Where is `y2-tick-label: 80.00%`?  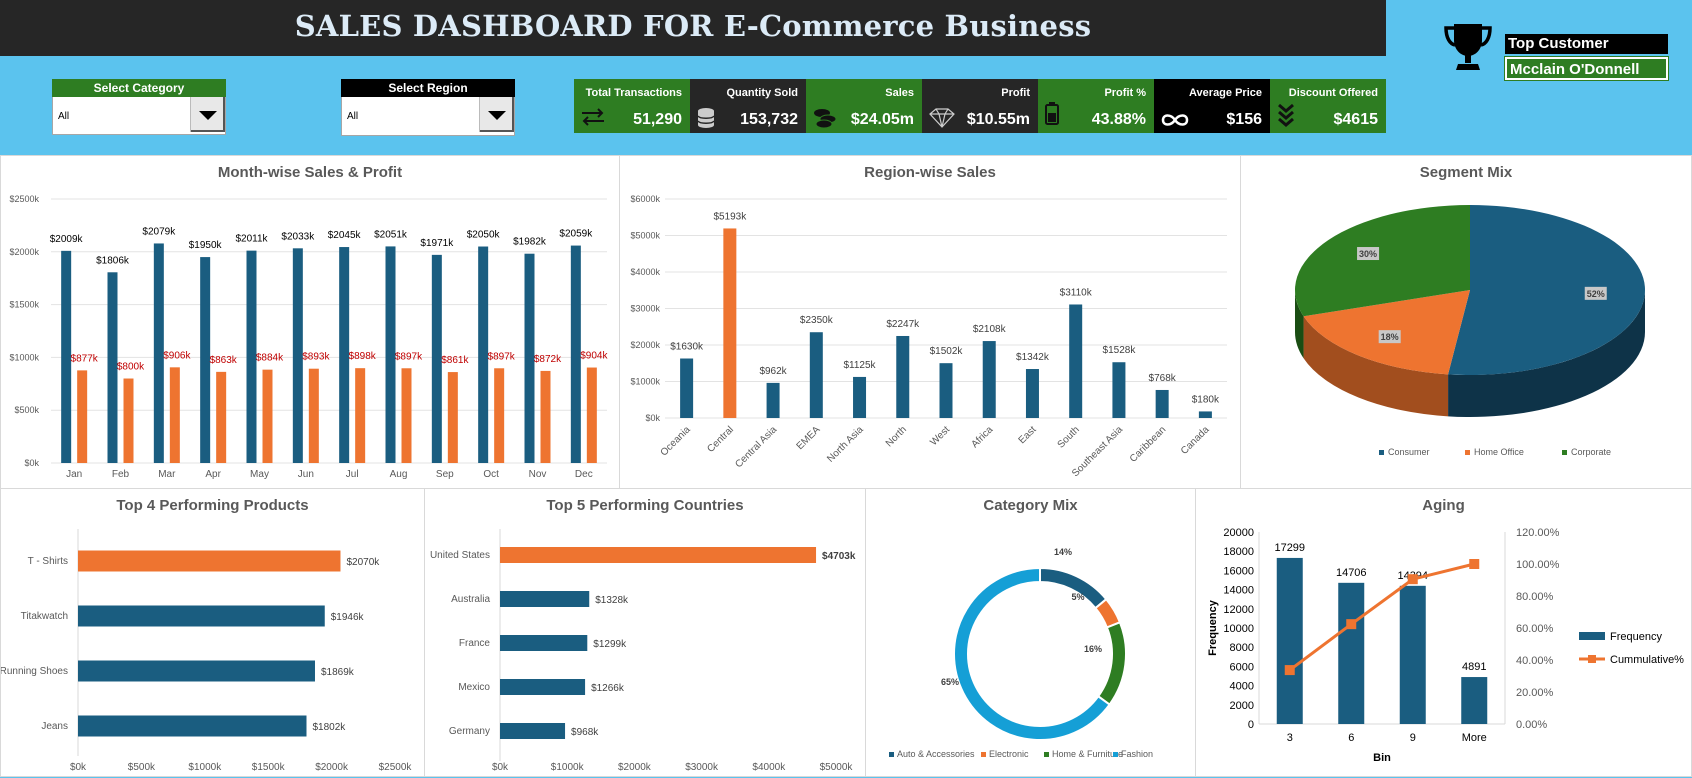
y2-tick-label: 80.00% is located at coordinates (1535, 597).